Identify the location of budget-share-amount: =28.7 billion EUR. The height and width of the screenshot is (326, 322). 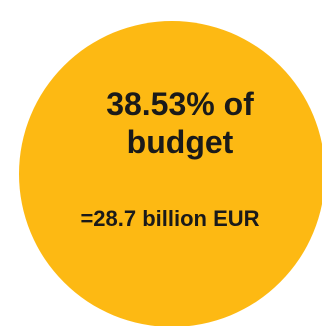
(170, 218).